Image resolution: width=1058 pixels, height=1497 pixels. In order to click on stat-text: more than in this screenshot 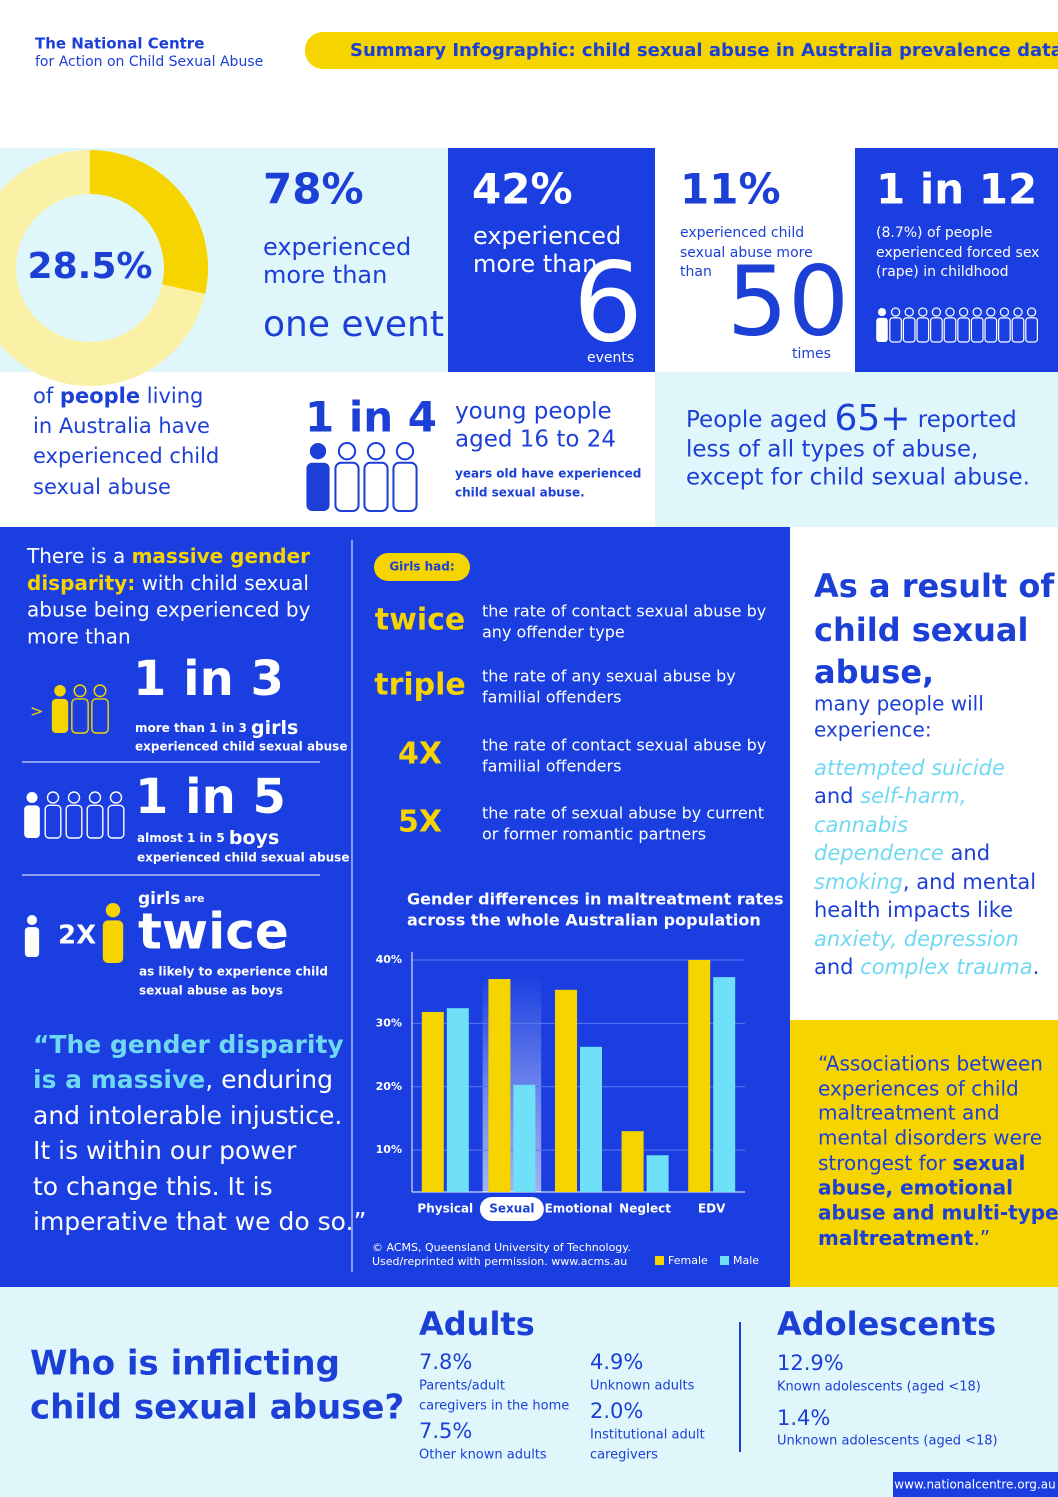, I will do `click(325, 275)`.